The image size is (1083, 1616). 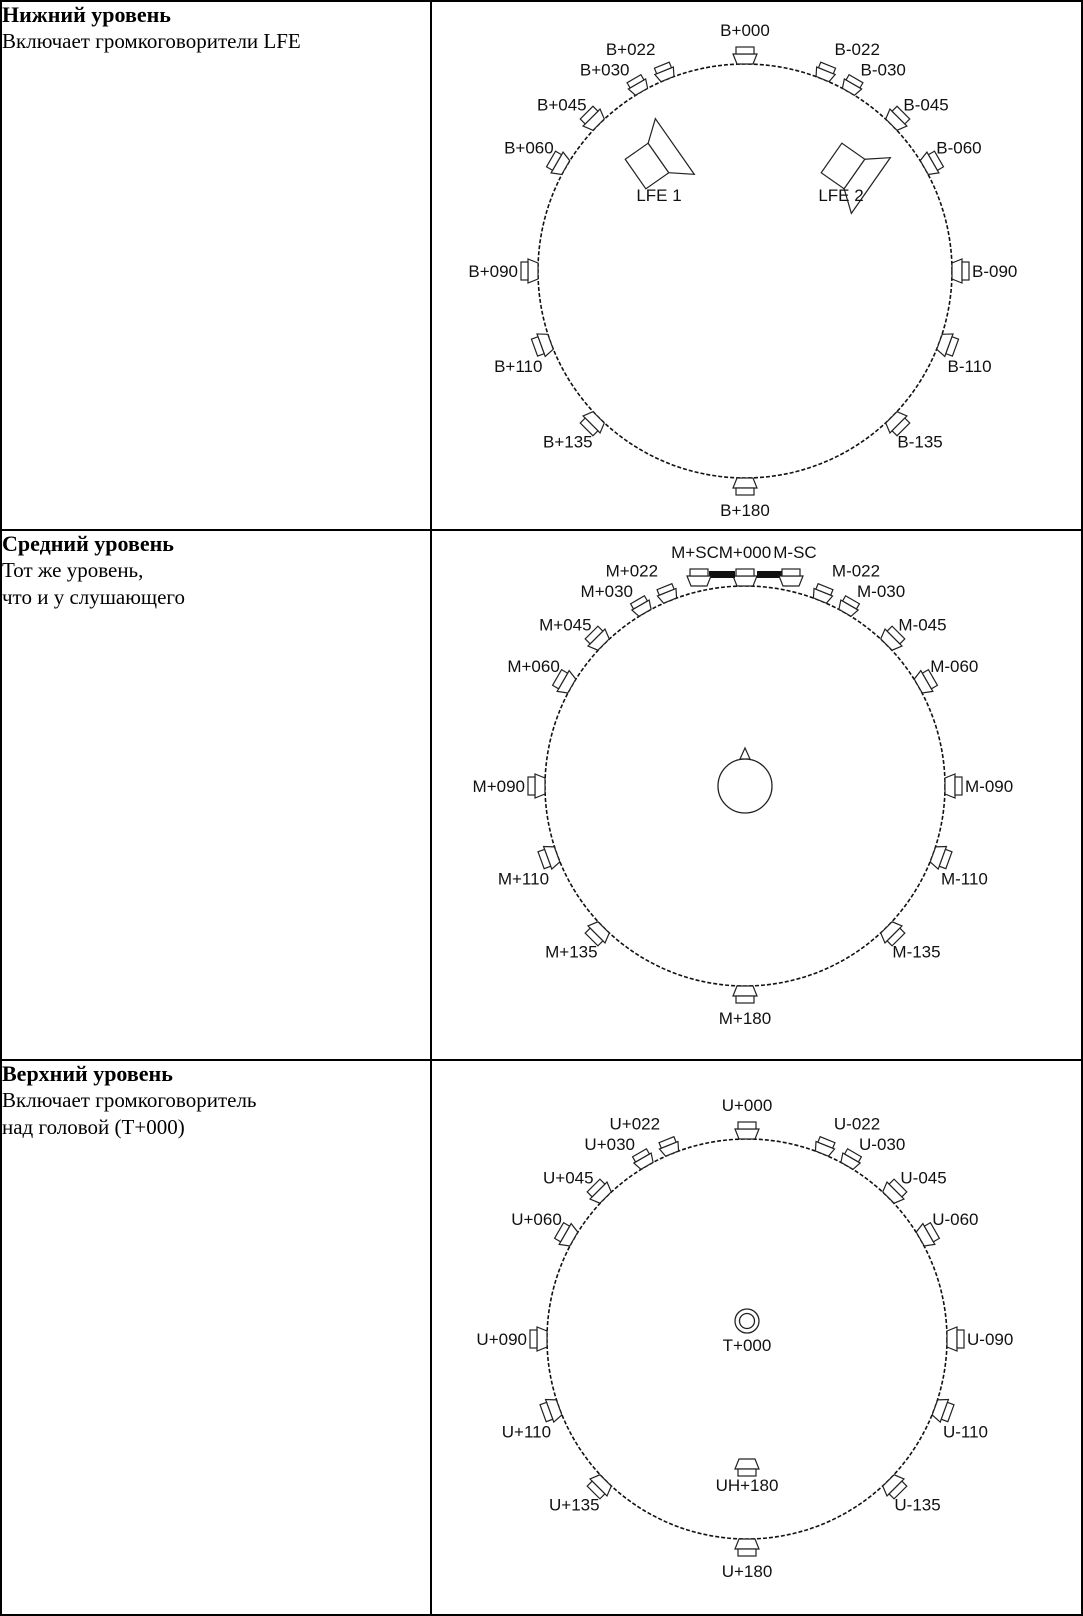 What do you see at coordinates (770, 574) in the screenshot?
I see `screen-bar-right` at bounding box center [770, 574].